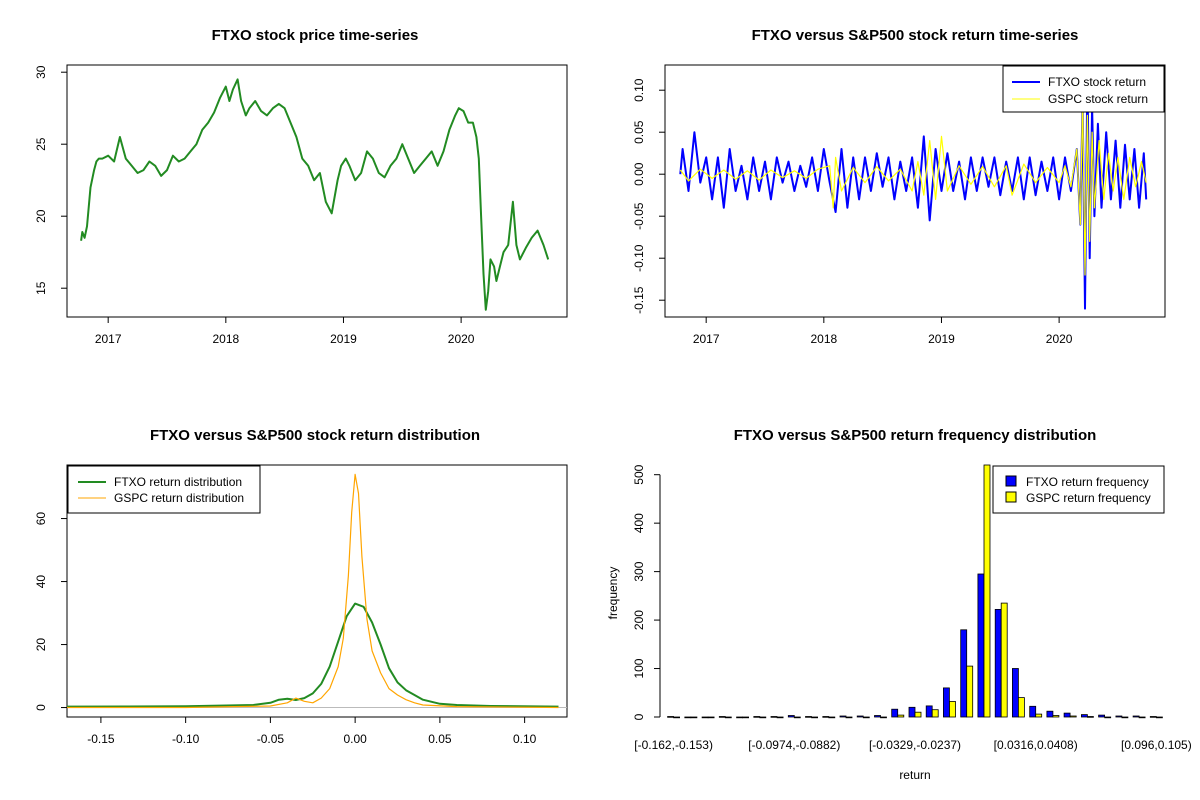 This screenshot has width=1200, height=800. I want to click on x-tick-label: [-0.0974,-0.0882), so click(794, 745).